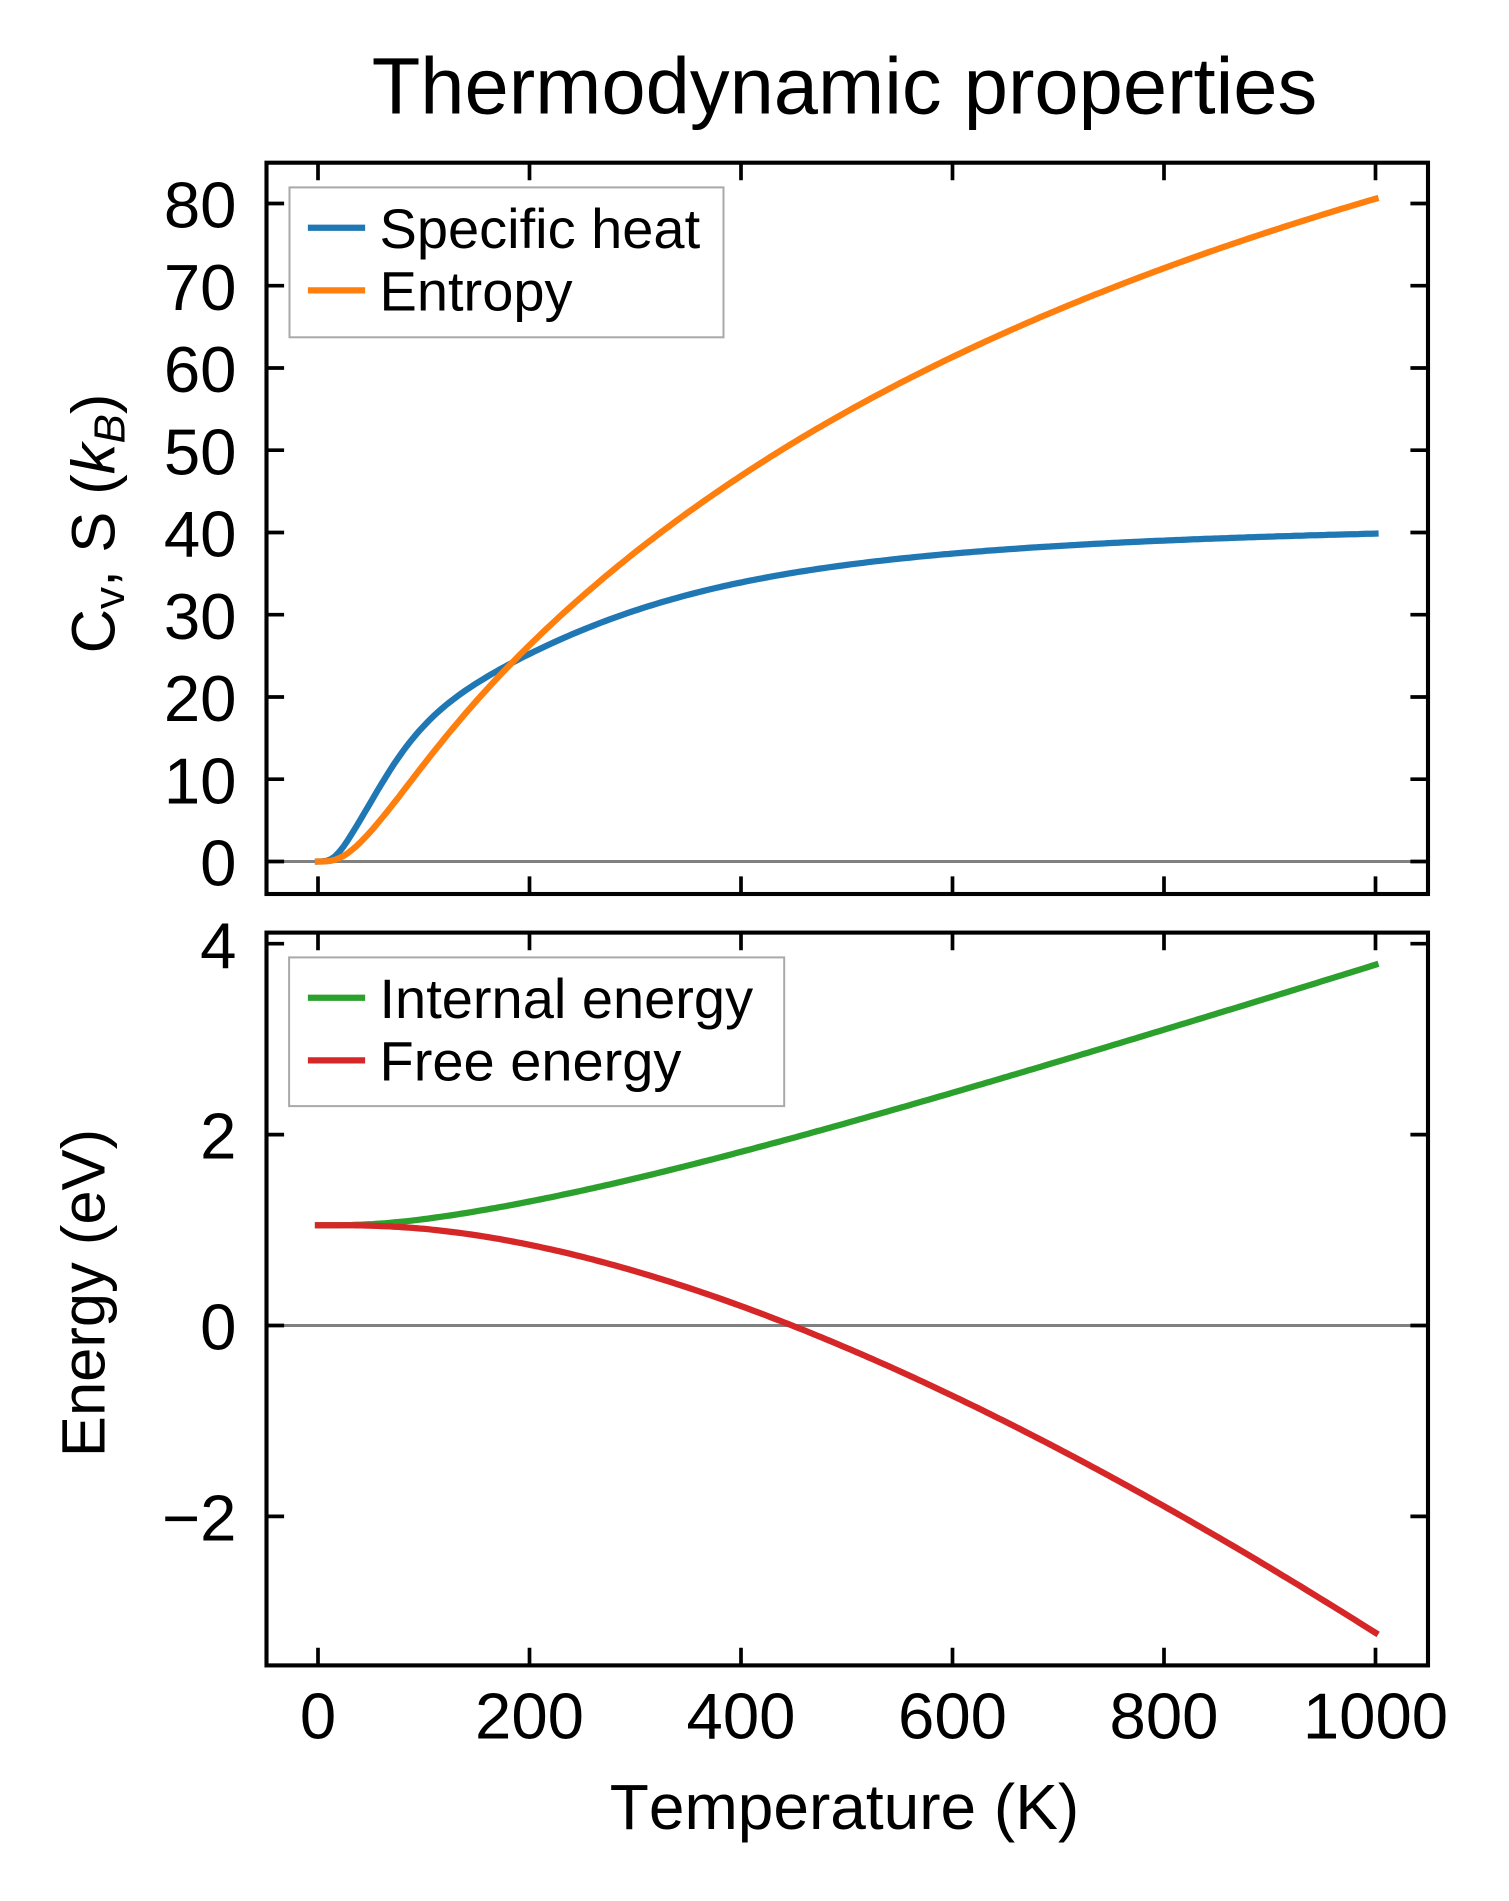 The width and height of the screenshot is (1509, 1901). Describe the element at coordinates (531, 1061) in the screenshot. I see `svg-text: Free energy` at that location.